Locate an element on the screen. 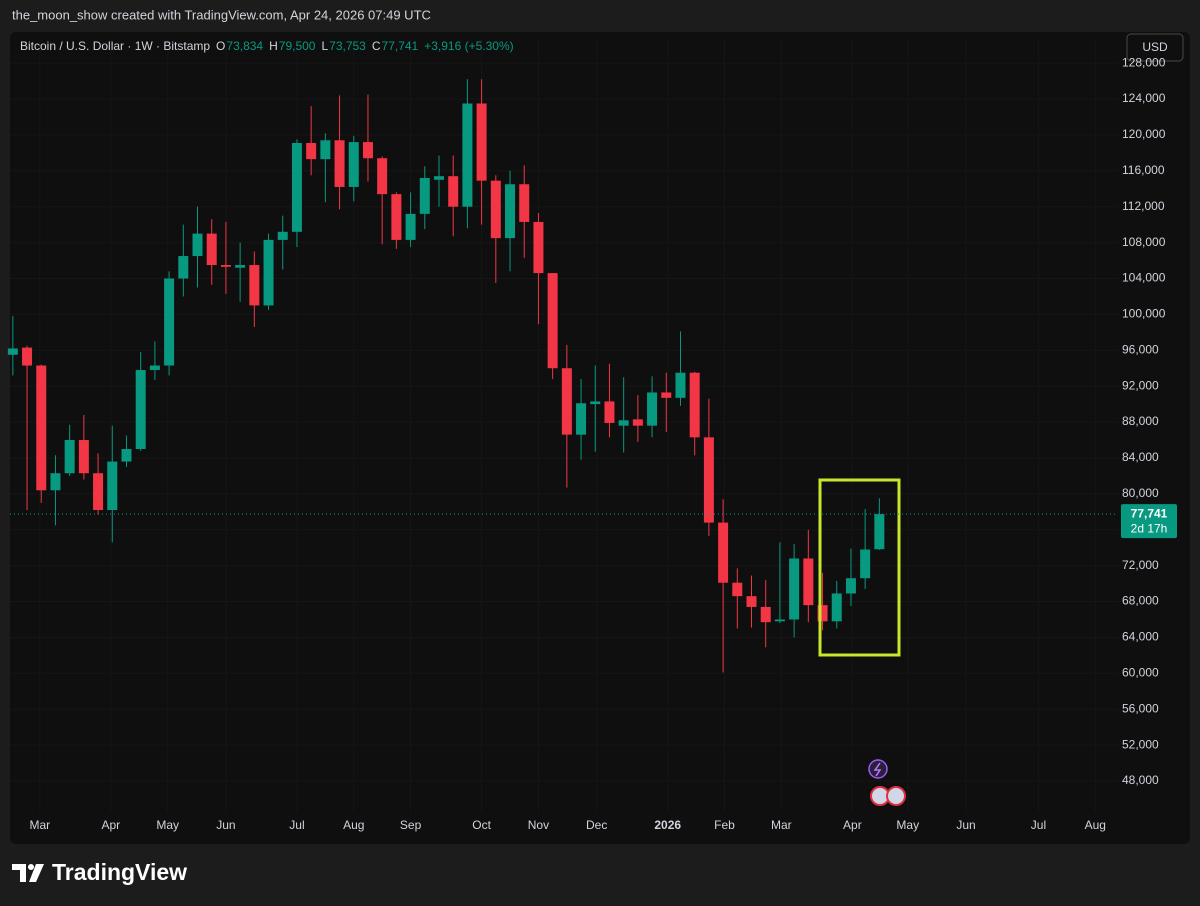 This screenshot has width=1200, height=906. event-icon-glyph is located at coordinates (877, 769).